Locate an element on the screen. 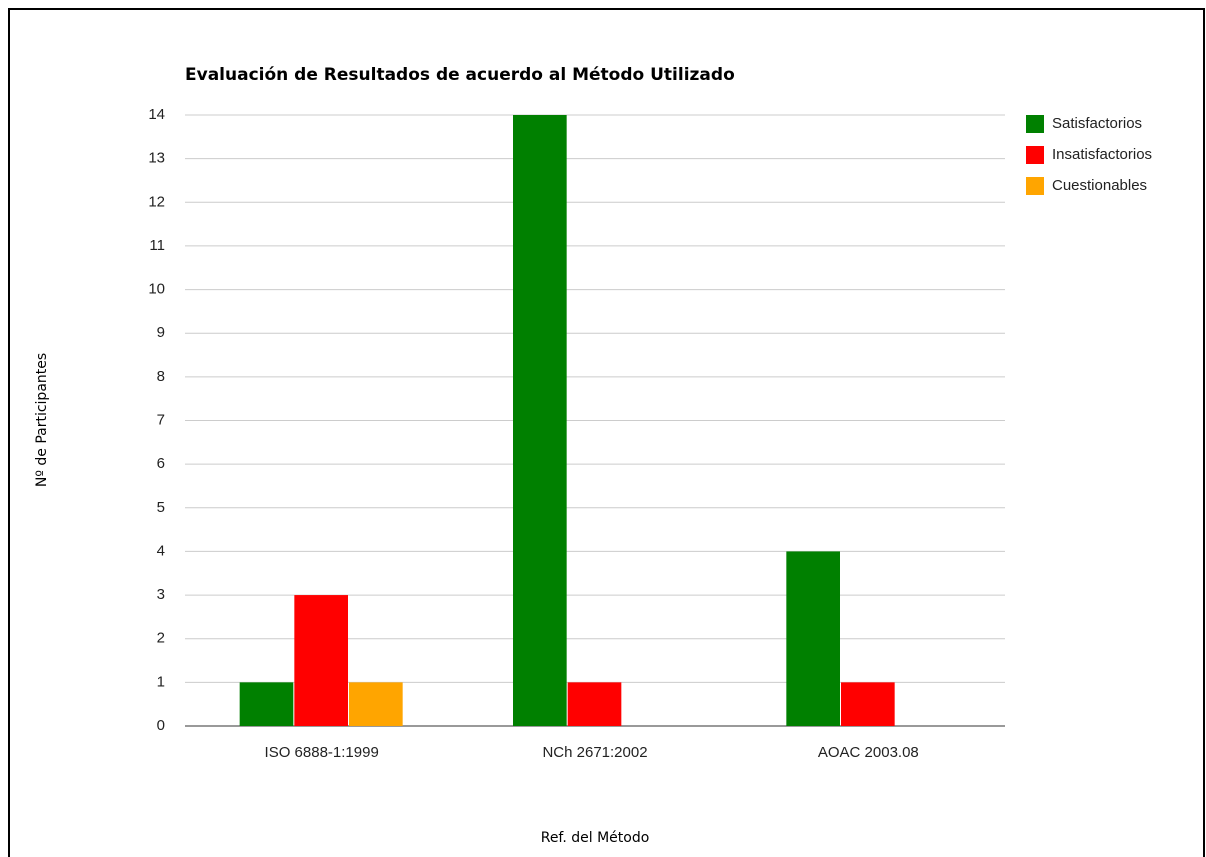  y-tick-label: 14 is located at coordinates (156, 114).